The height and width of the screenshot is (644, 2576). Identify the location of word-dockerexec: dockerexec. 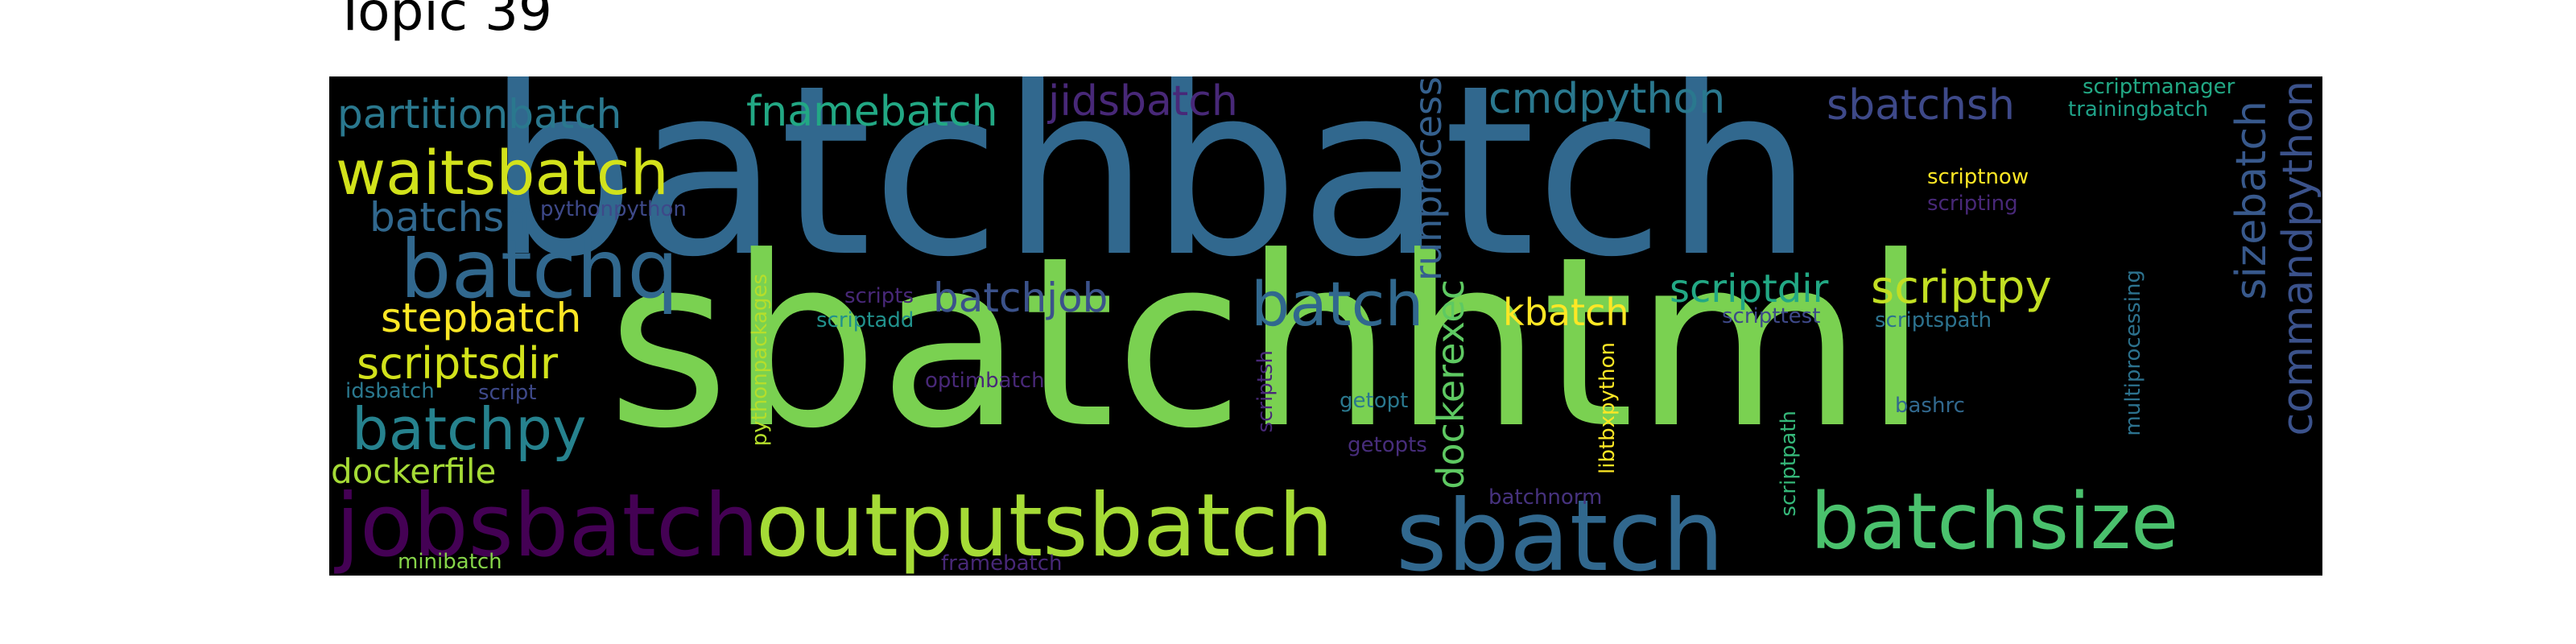
(1450, 384).